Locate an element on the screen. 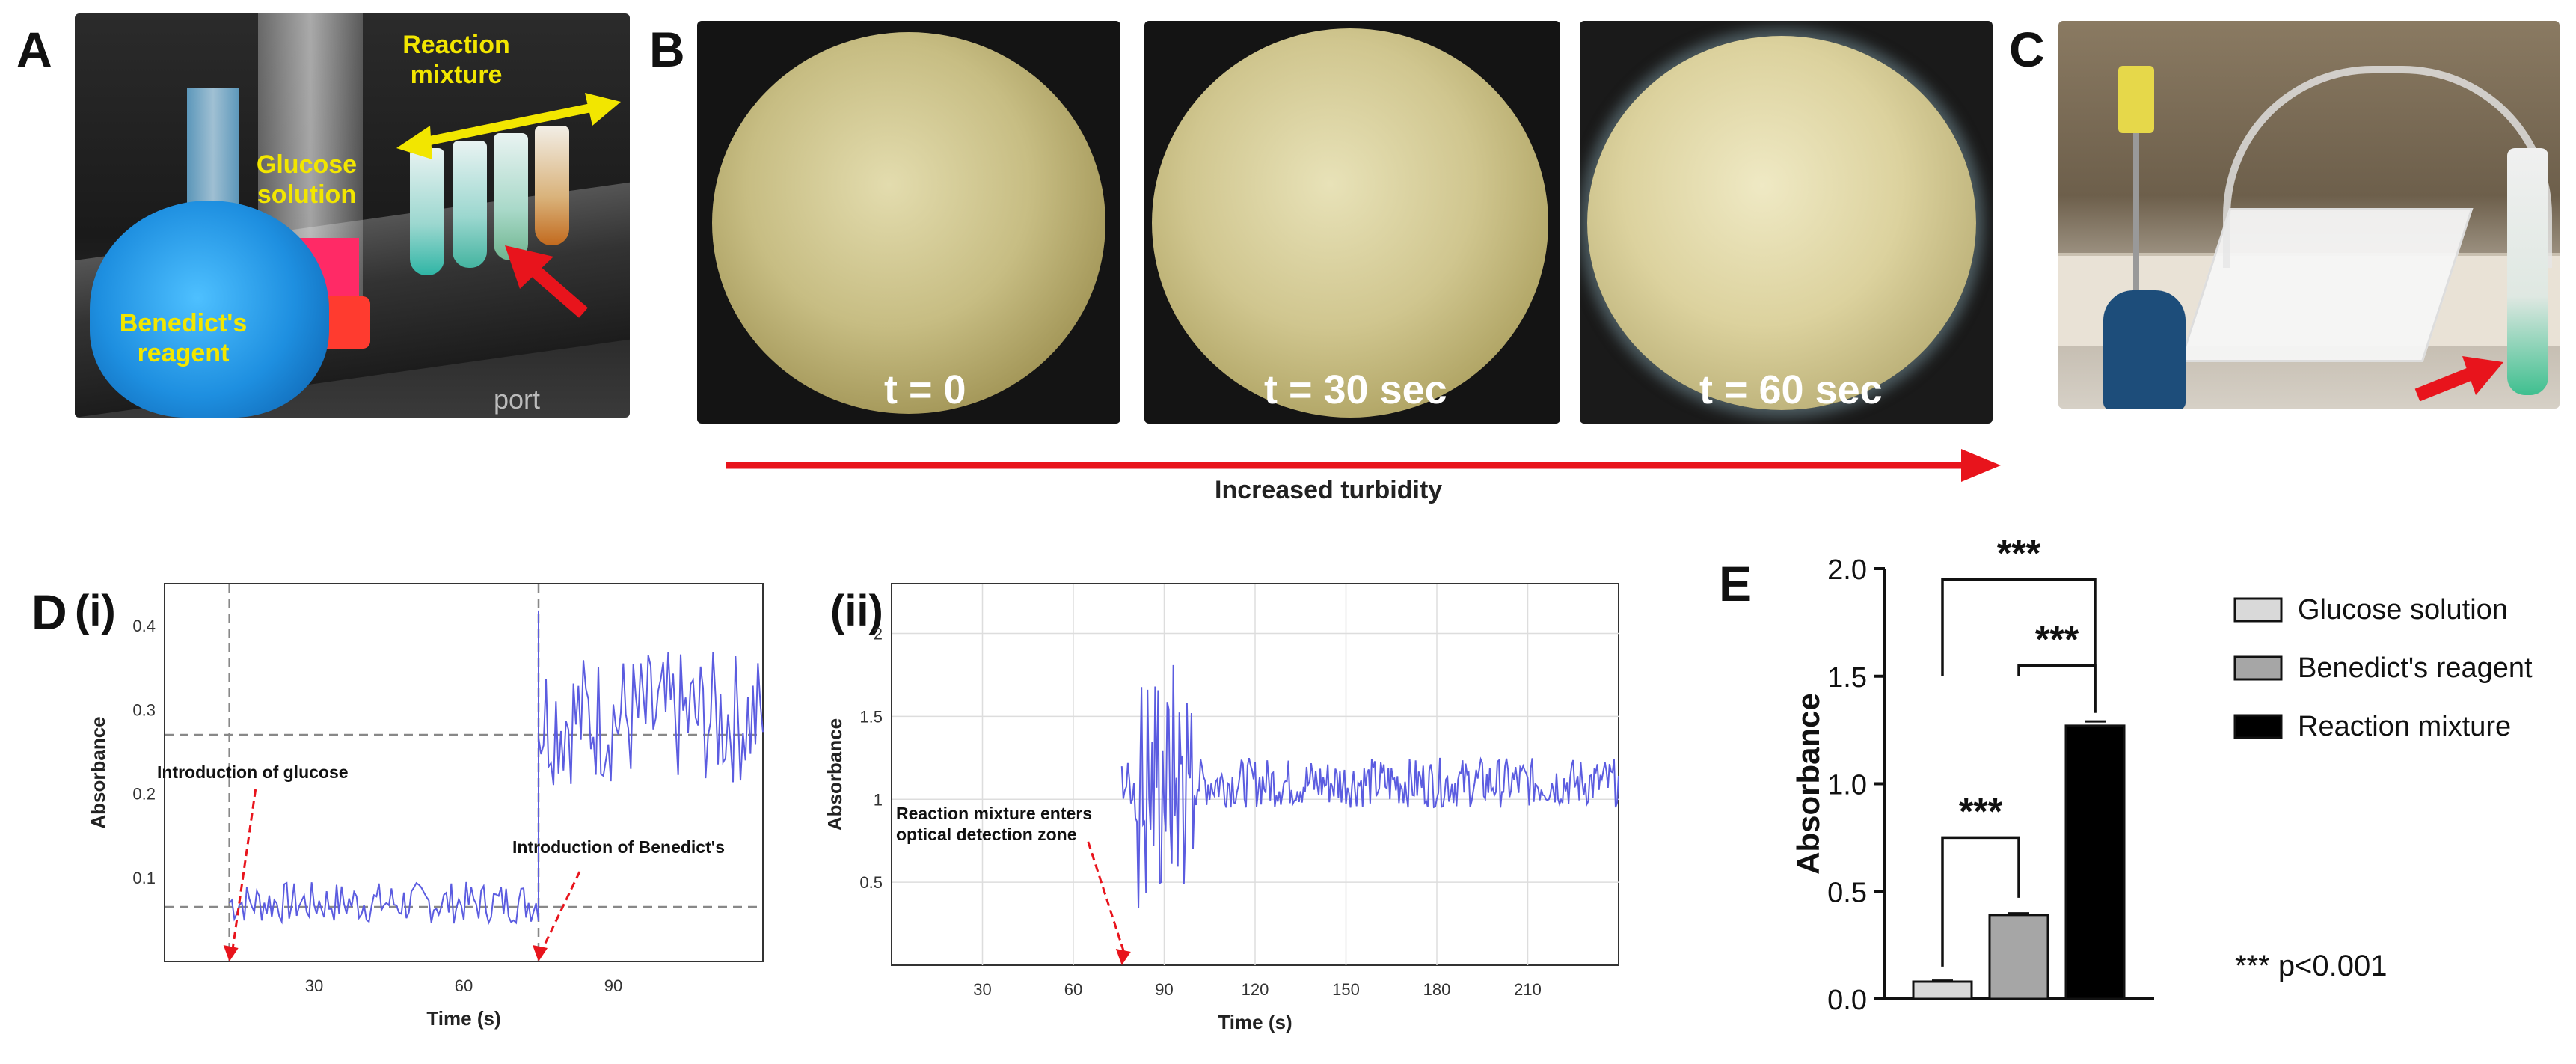 This screenshot has height=1064, width=2576. x-tick-label: 150 is located at coordinates (1346, 990).